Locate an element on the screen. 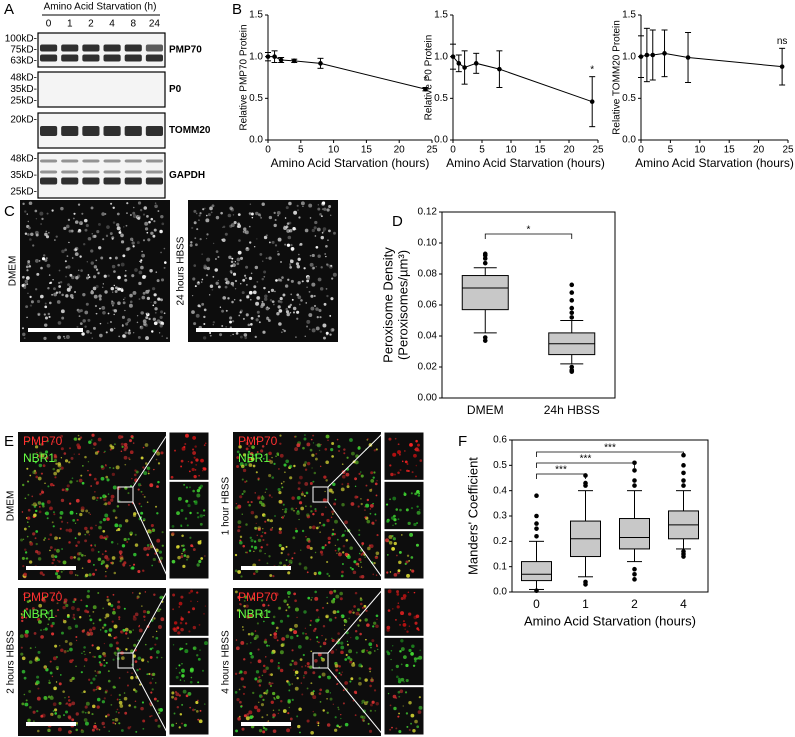 The width and height of the screenshot is (795, 737). lane-label: 24 is located at coordinates (155, 24).